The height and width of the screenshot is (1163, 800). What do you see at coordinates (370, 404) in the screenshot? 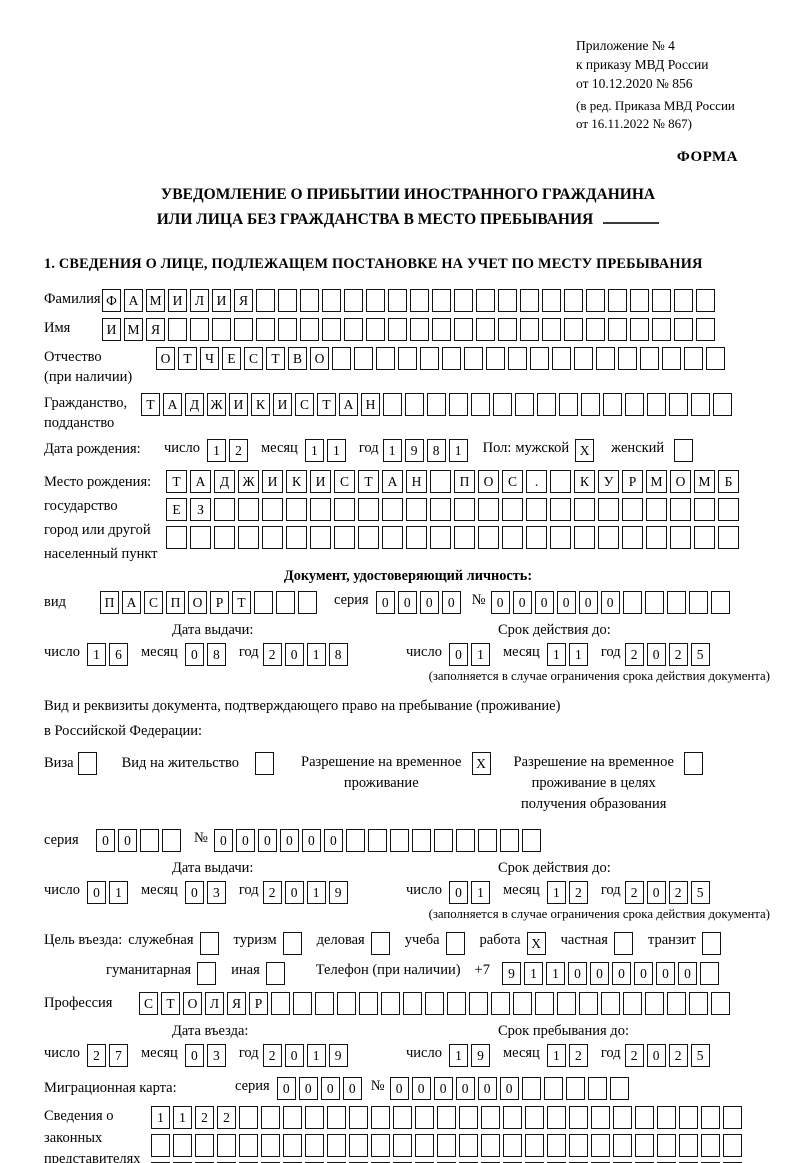
I see `char-box: Н` at bounding box center [370, 404].